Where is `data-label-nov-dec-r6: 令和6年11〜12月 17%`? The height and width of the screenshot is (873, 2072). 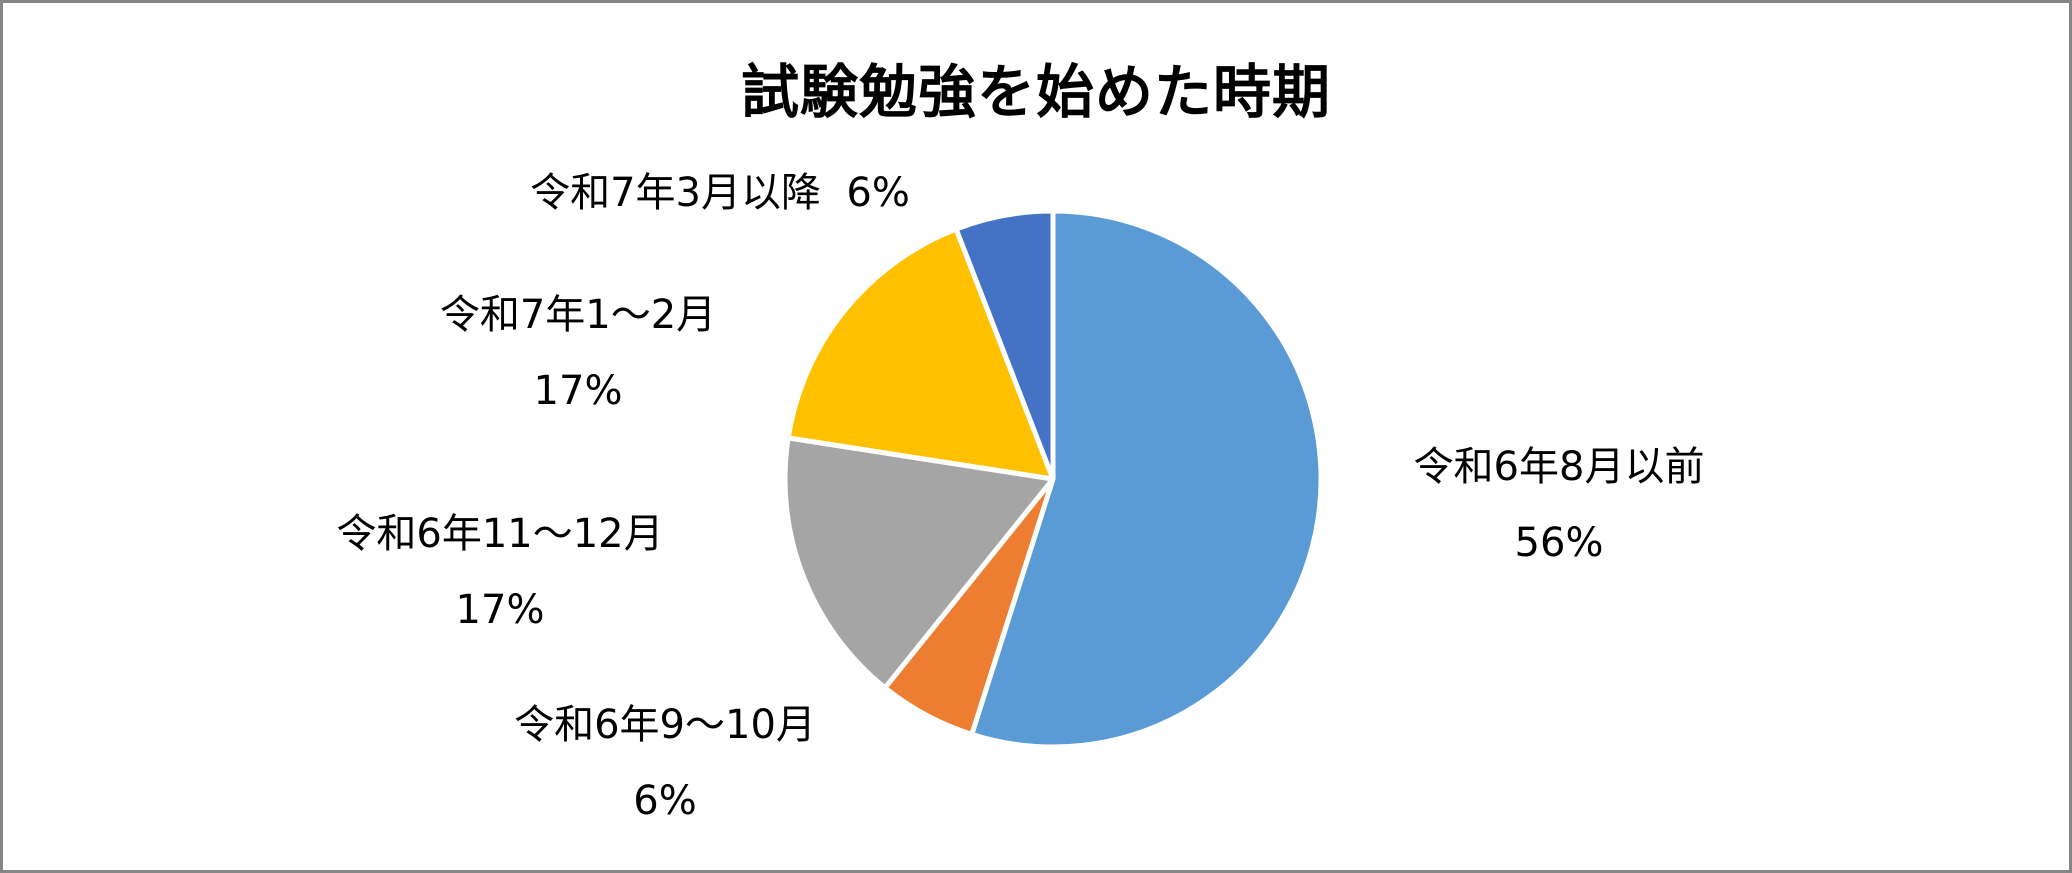
data-label-nov-dec-r6: 令和6年11〜12月 17% is located at coordinates (499, 572).